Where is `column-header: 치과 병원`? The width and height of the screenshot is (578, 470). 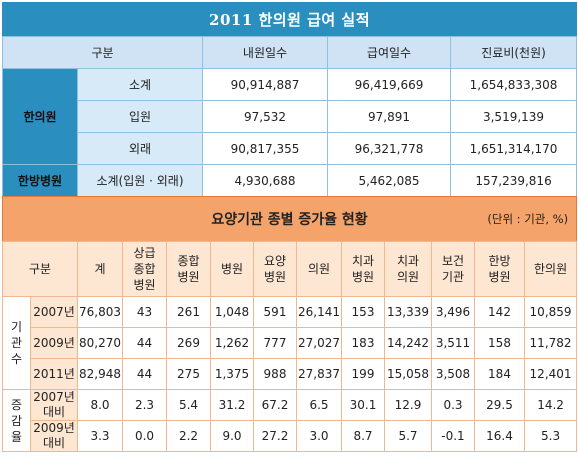
column-header: 치과 병원 is located at coordinates (363, 269).